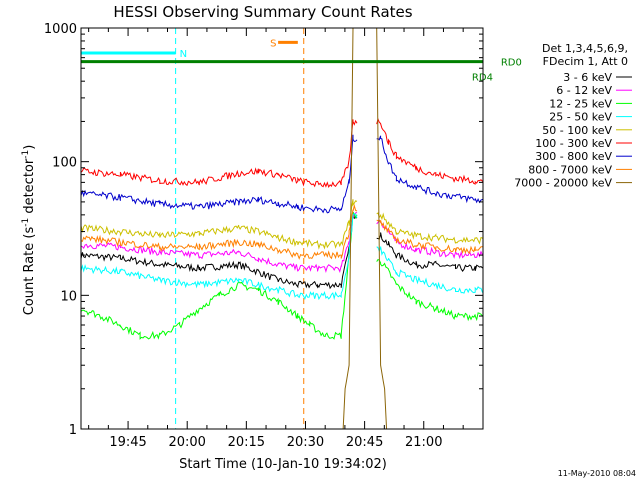 Image resolution: width=640 pixels, height=480 pixels. Describe the element at coordinates (283, 464) in the screenshot. I see `x-axis-label: Start Time (10-Jan-10 19:34:02)` at that location.